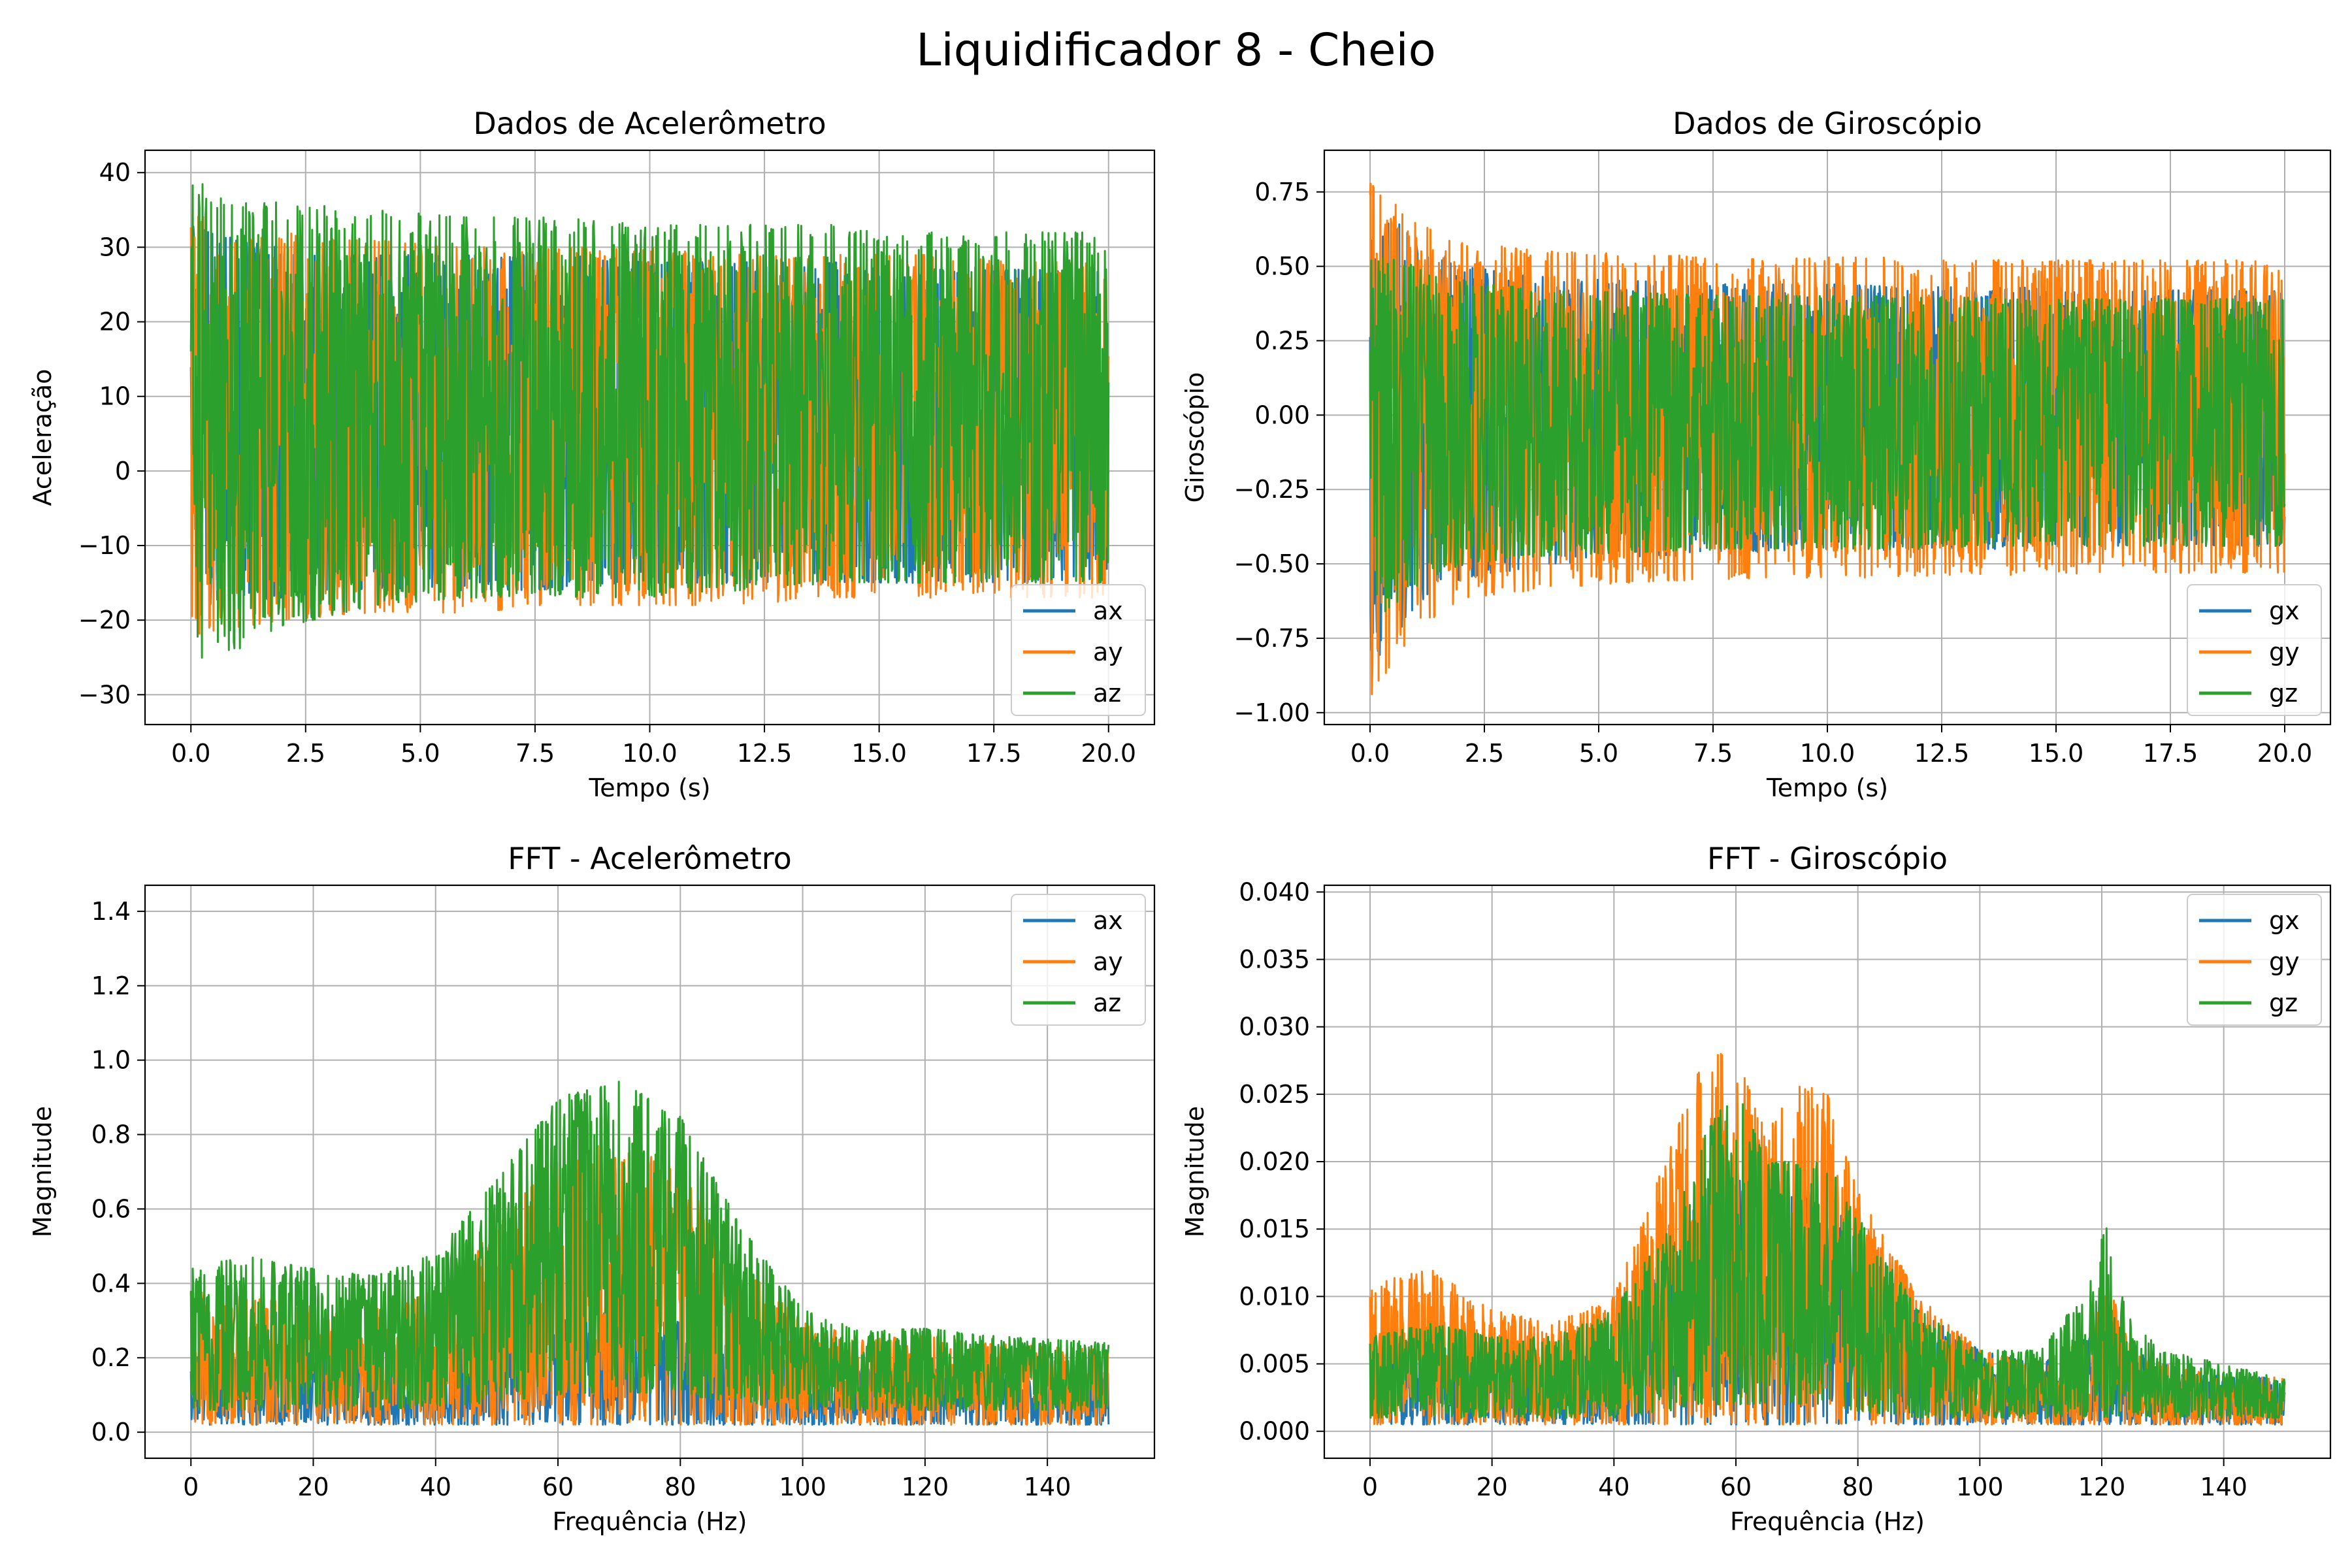  Describe the element at coordinates (1282, 414) in the screenshot. I see `y-tick-label: 0.00` at that location.